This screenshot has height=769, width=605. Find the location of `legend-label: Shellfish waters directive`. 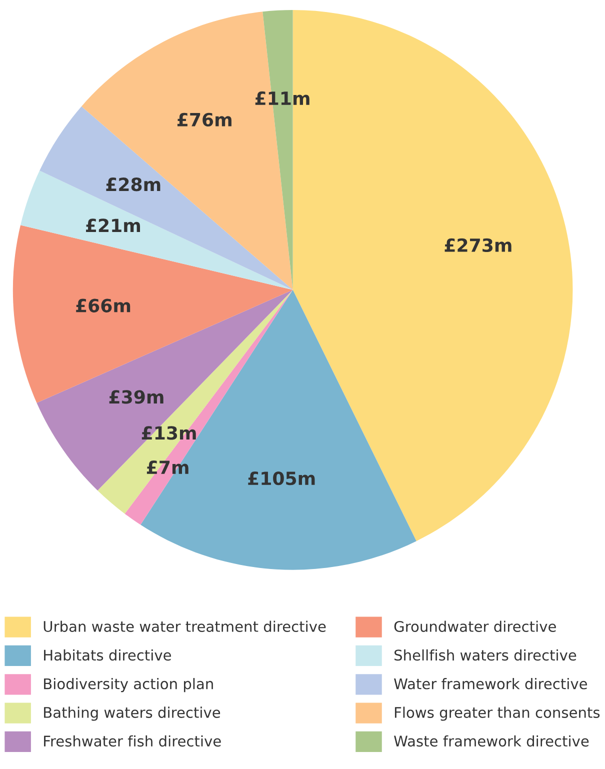

legend-label: Shellfish waters directive is located at coordinates (485, 655).